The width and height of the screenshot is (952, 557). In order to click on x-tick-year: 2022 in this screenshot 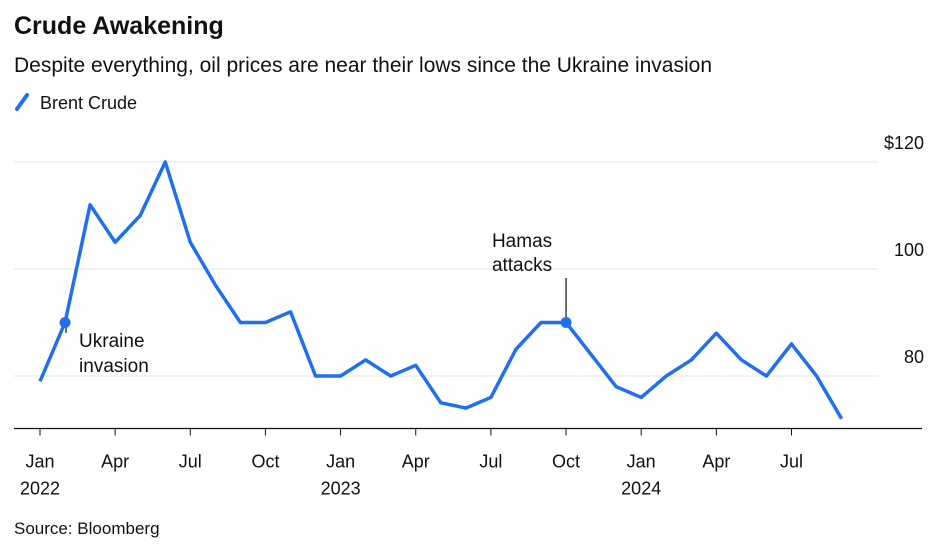, I will do `click(40, 489)`.